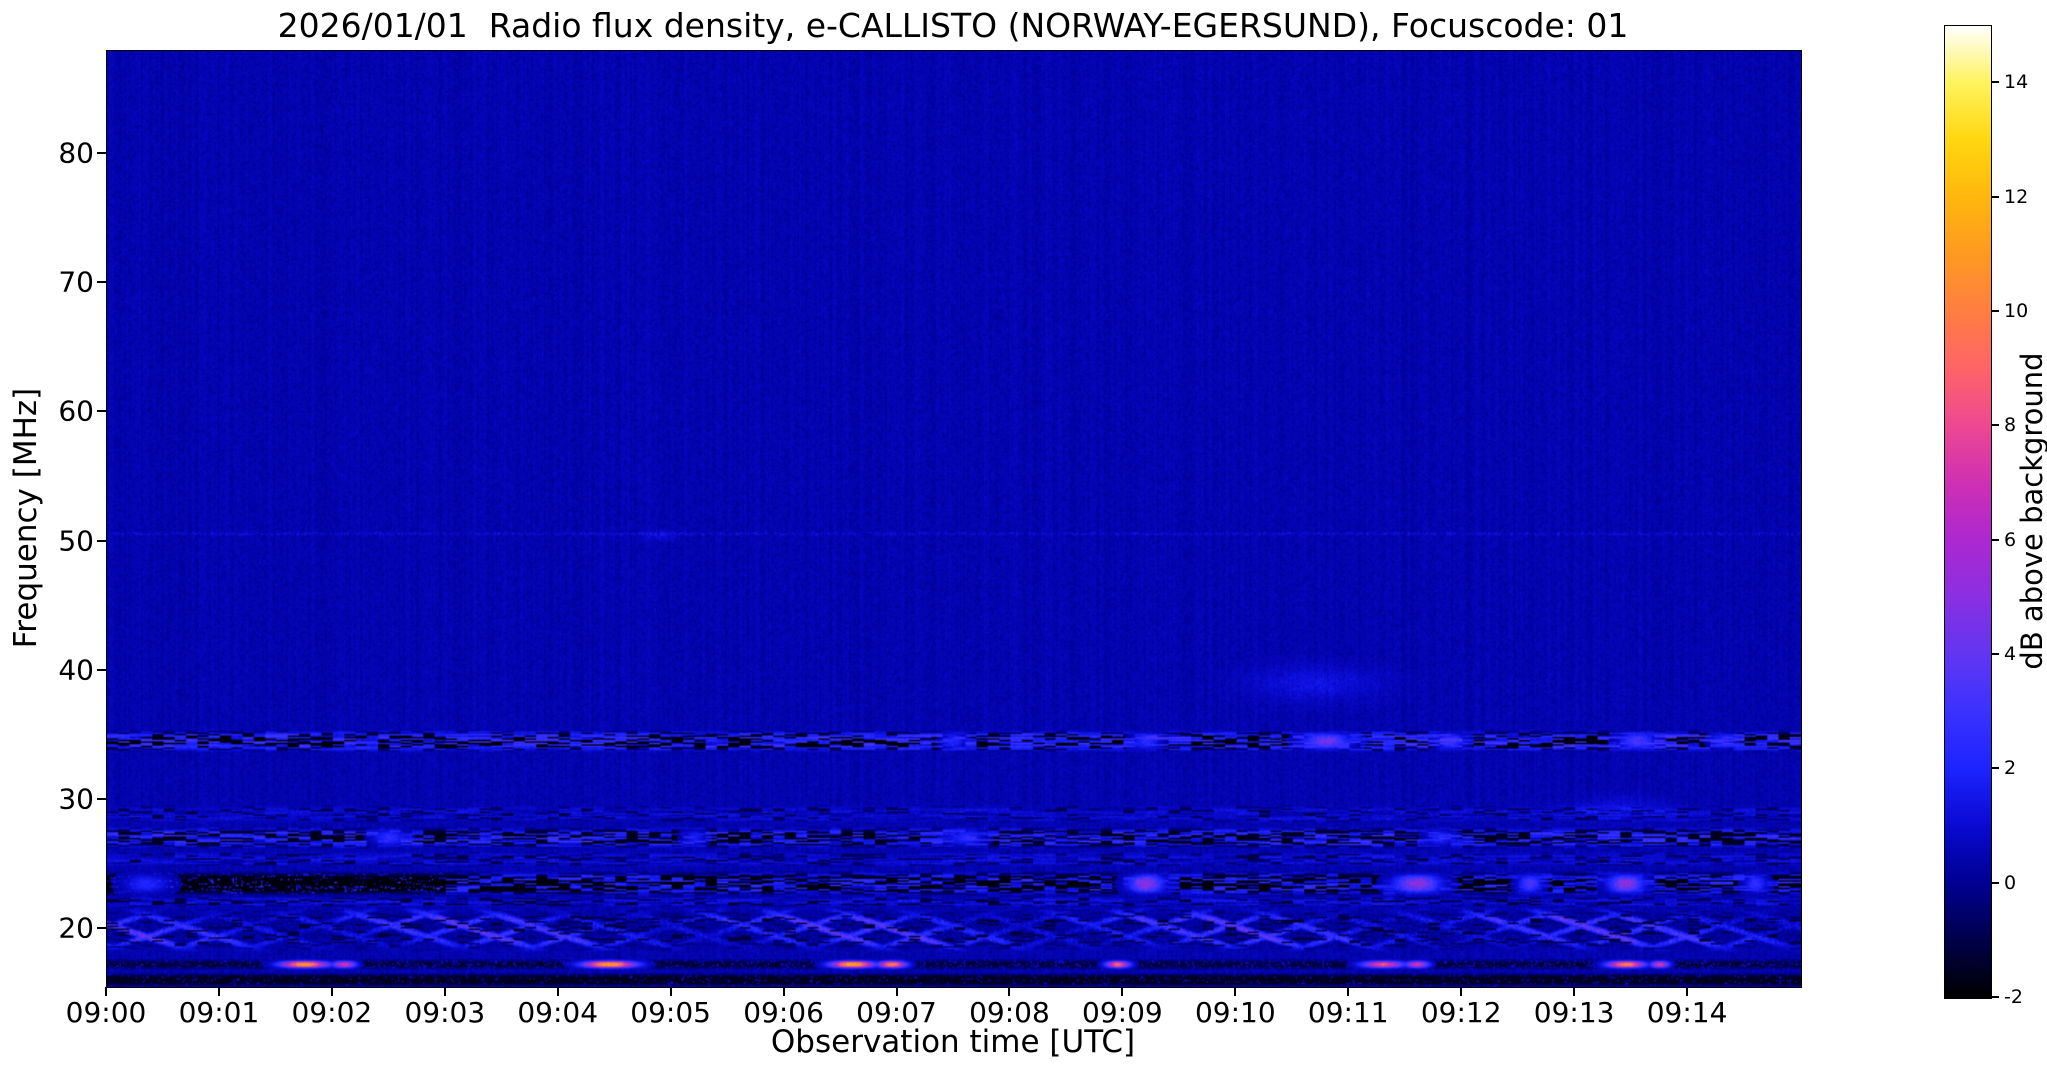 The image size is (2047, 1067). I want to click on y-axis-tick-label: 30, so click(76, 799).